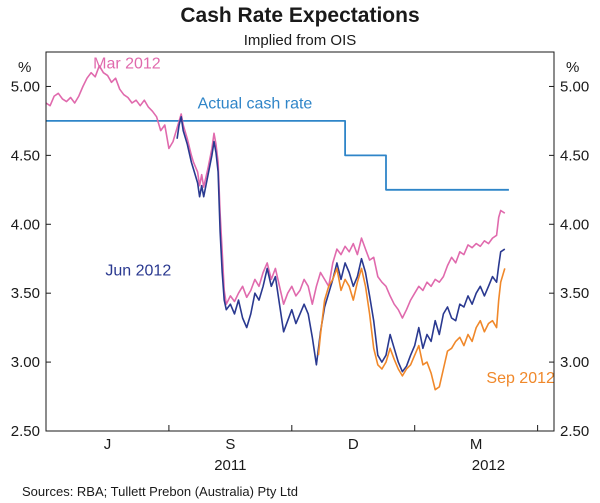 This screenshot has height=503, width=600. What do you see at coordinates (520, 378) in the screenshot?
I see `series-label-sep-2012: Sep 2012` at bounding box center [520, 378].